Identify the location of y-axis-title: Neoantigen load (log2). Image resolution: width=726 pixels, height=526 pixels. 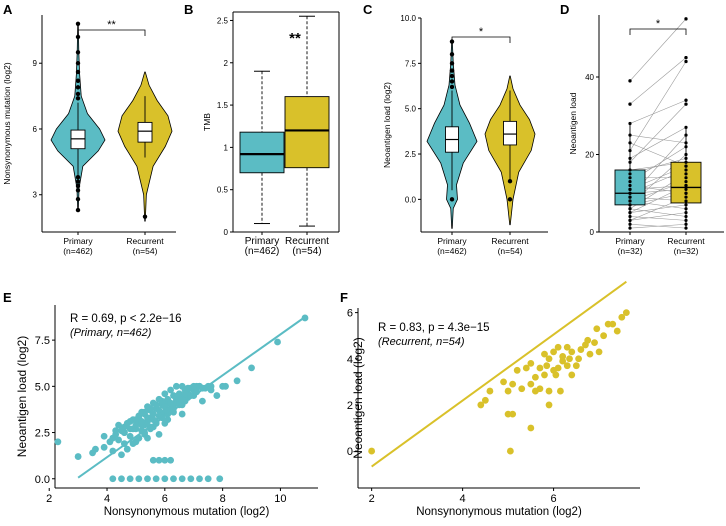
(387, 125).